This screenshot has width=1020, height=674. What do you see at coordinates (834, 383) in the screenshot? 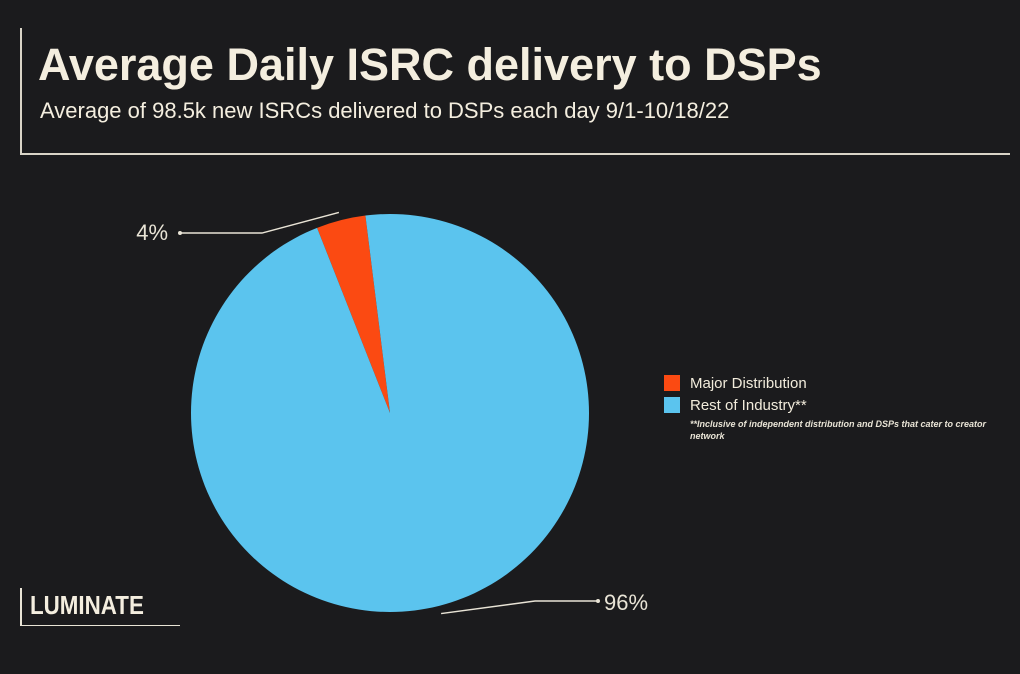
I see `legend-item-major-distribution: Major Distribution` at bounding box center [834, 383].